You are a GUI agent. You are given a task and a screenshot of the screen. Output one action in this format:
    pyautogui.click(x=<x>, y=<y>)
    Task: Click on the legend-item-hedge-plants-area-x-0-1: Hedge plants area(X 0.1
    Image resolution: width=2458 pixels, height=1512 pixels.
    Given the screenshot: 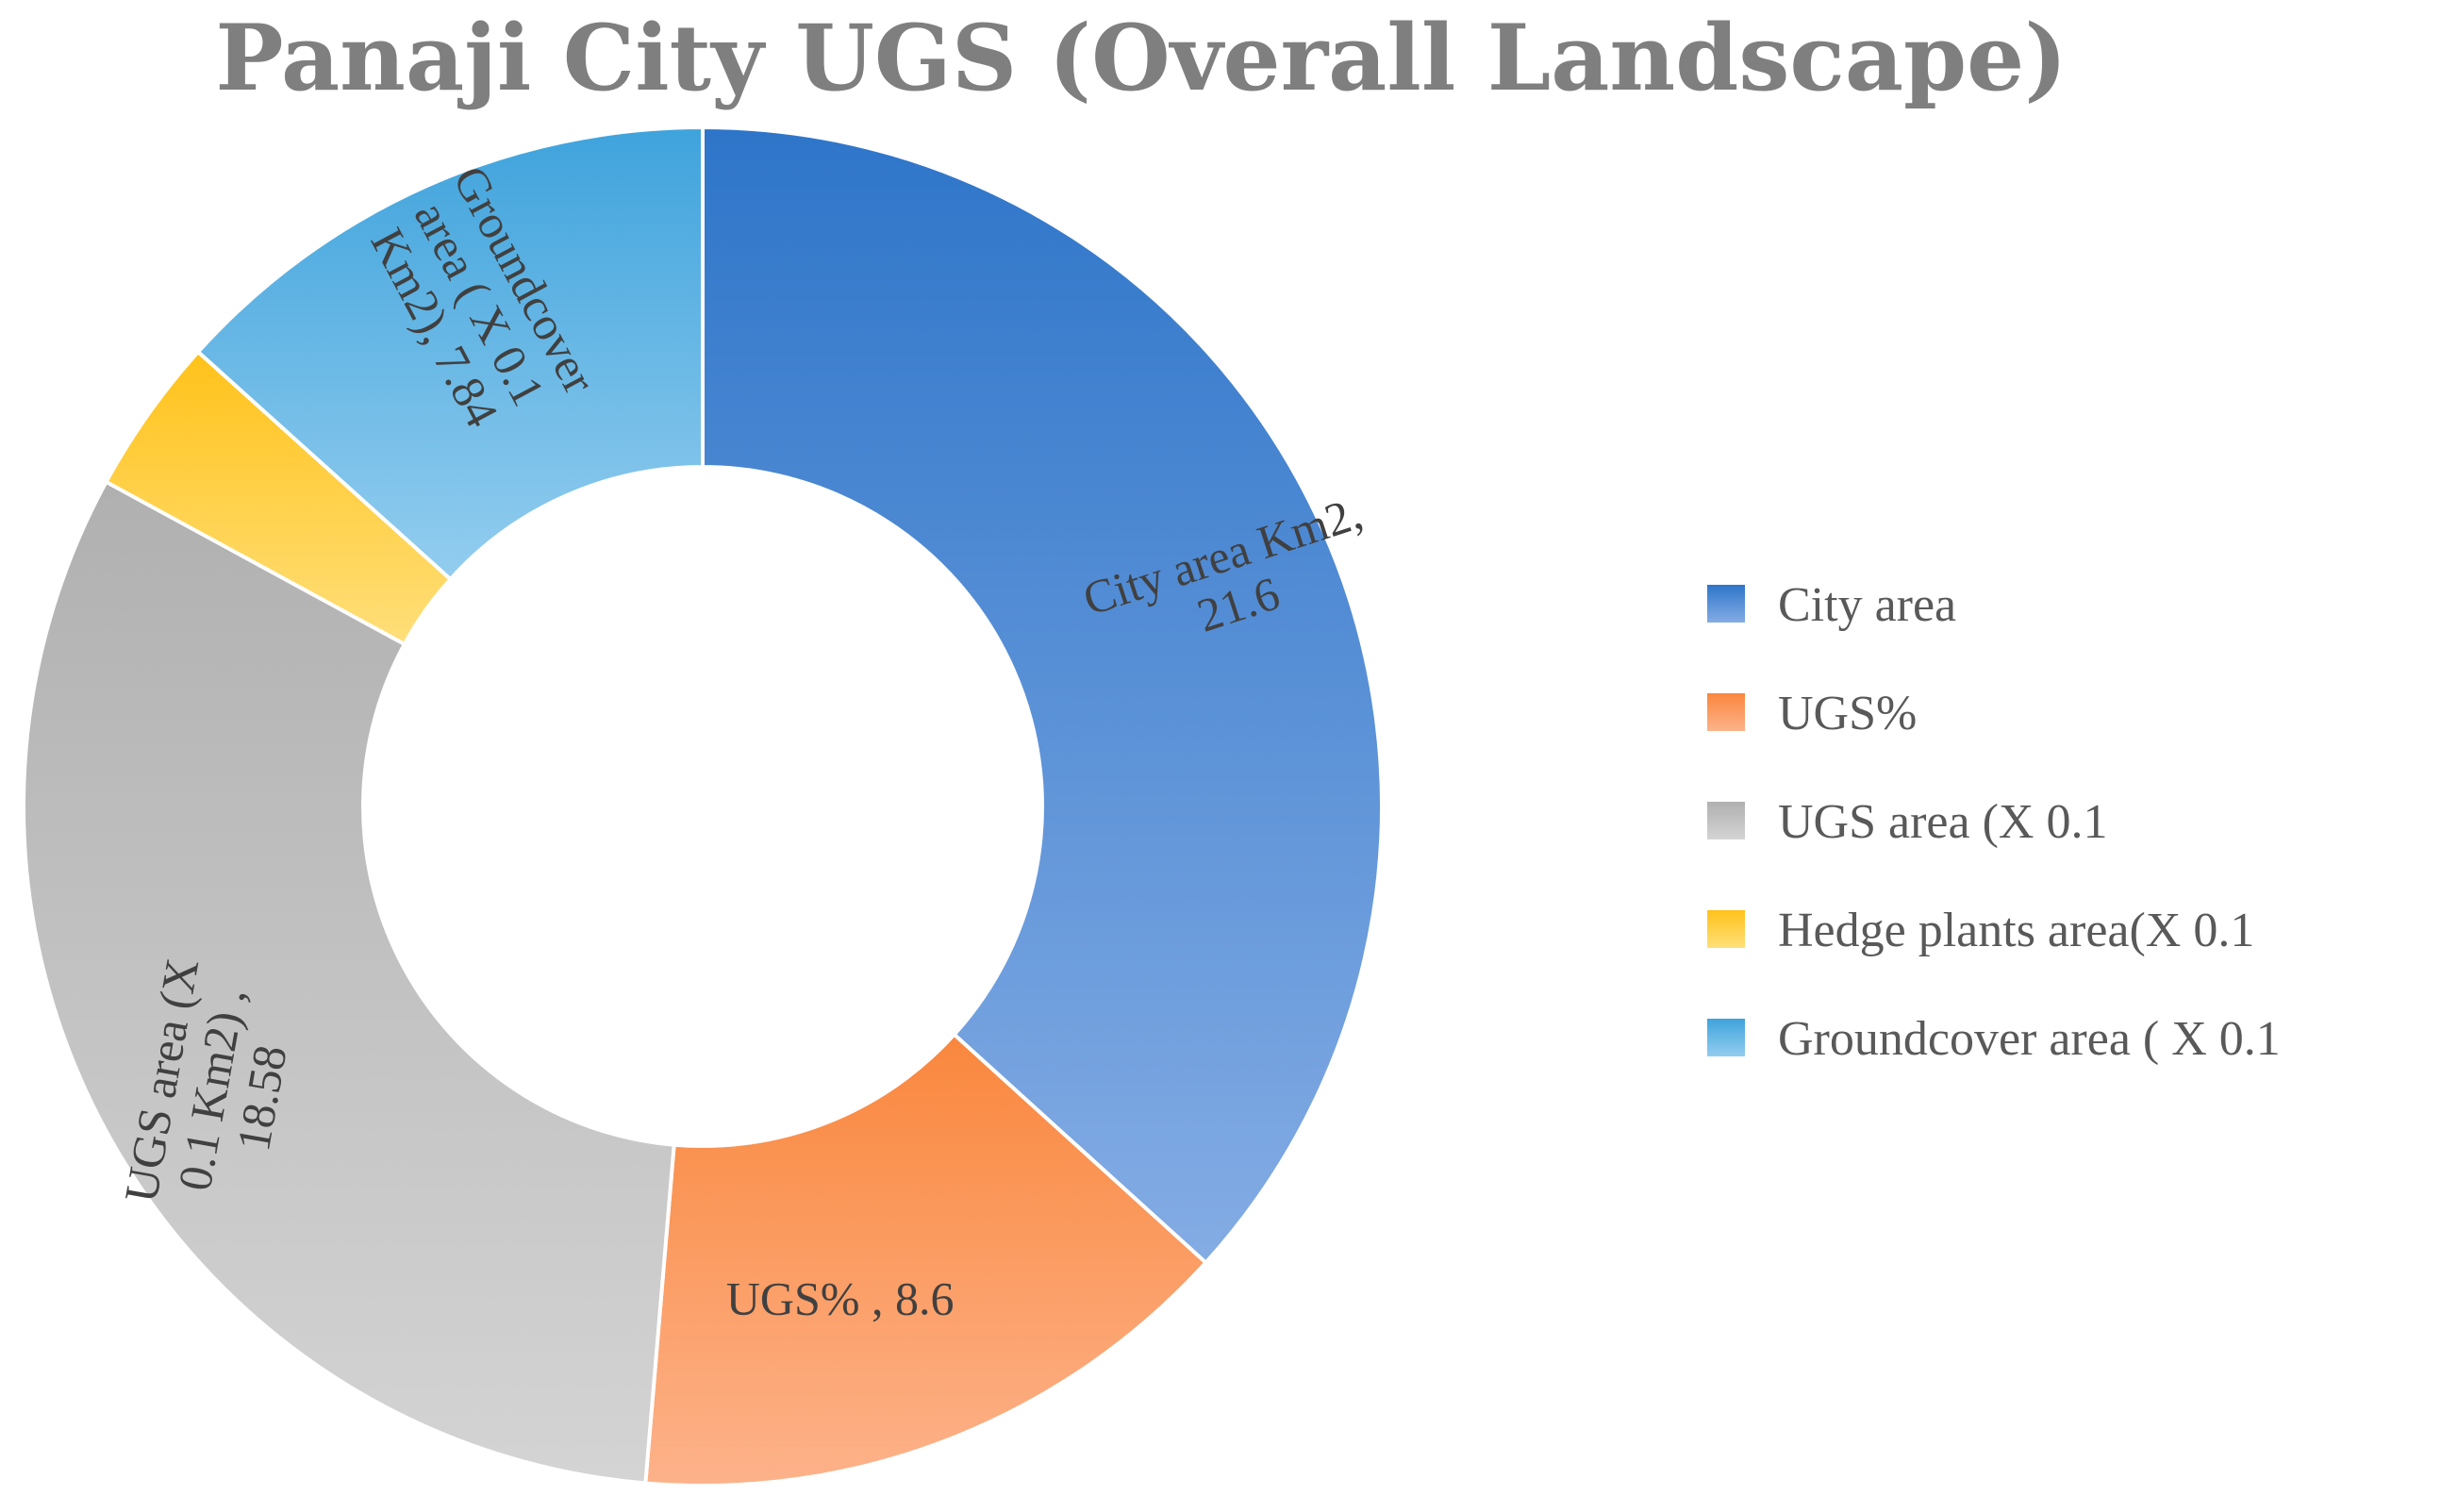 What is the action you would take?
    pyautogui.click(x=1981, y=930)
    